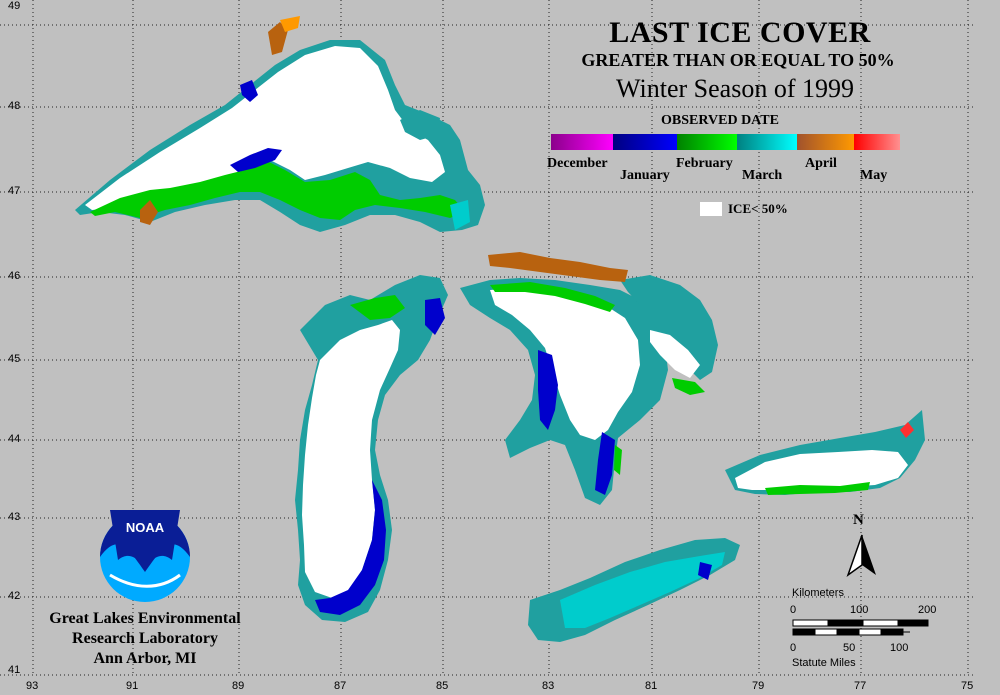 This screenshot has height=695, width=1000. What do you see at coordinates (825, 452) in the screenshot?
I see `lake-ontario` at bounding box center [825, 452].